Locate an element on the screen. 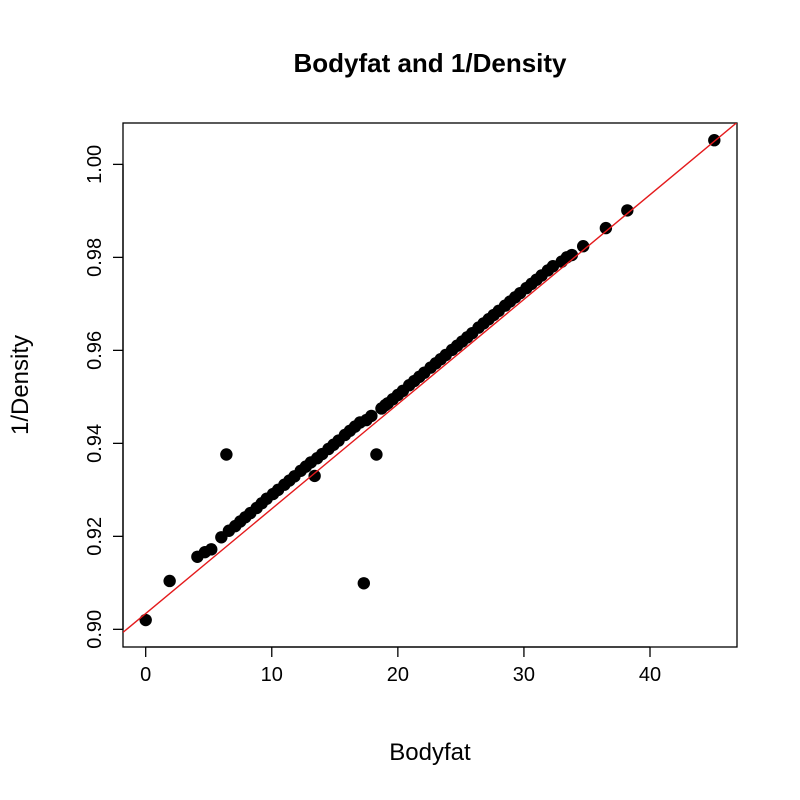  y-tick-label: 0.92 is located at coordinates (95, 536).